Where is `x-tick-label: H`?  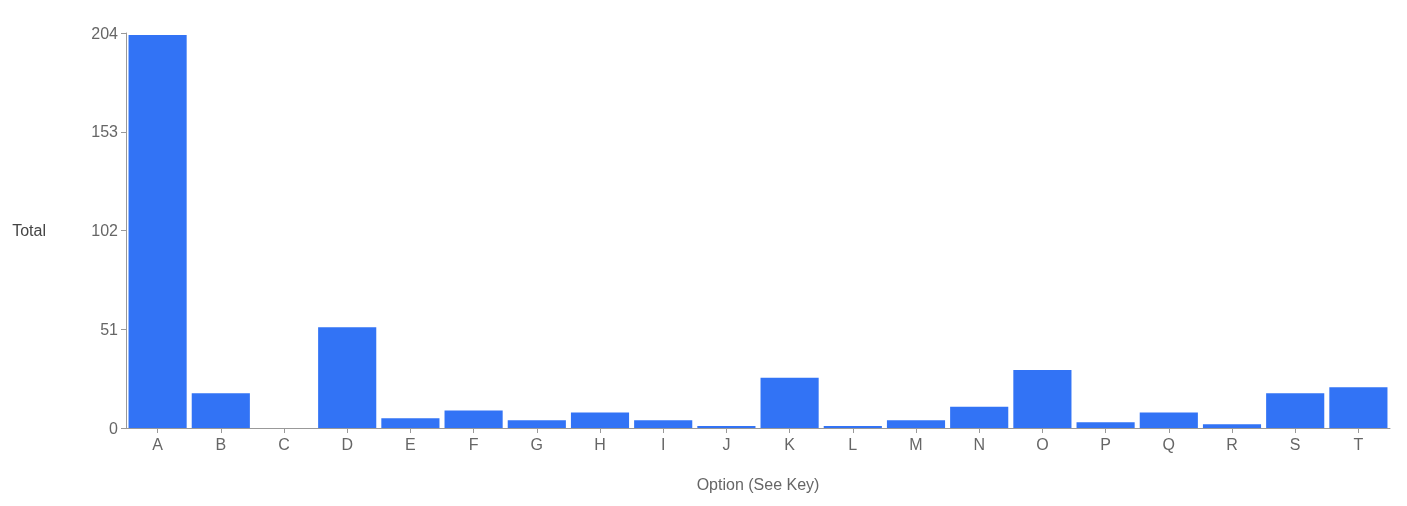
x-tick-label: H is located at coordinates (600, 444).